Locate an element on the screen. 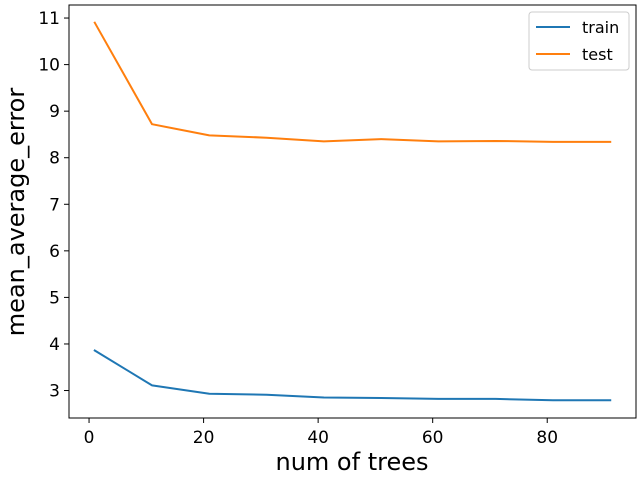 The width and height of the screenshot is (640, 480). x-tick-label: 20 is located at coordinates (204, 438).